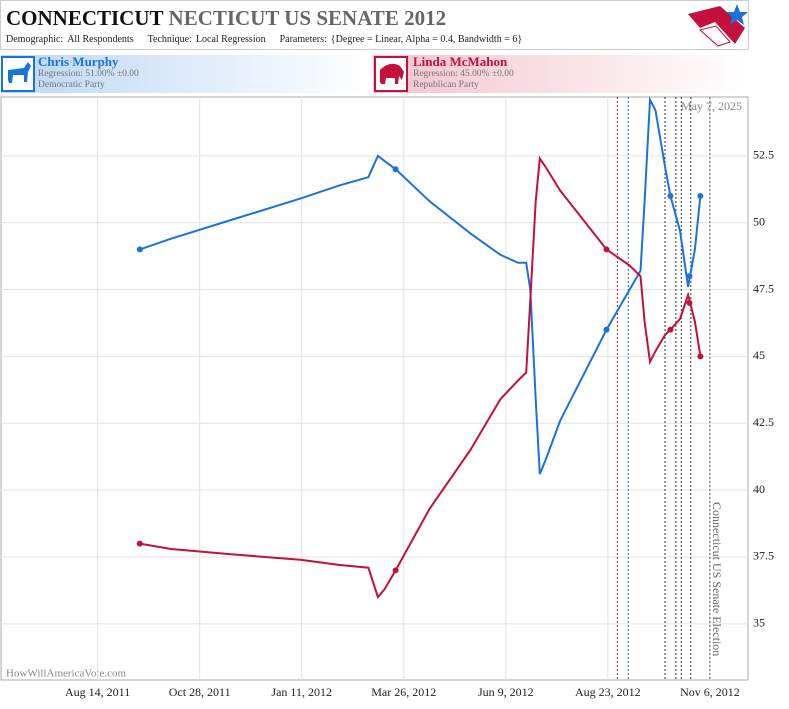 The width and height of the screenshot is (789, 709). What do you see at coordinates (506, 692) in the screenshot?
I see `x-tick-label: Jun 9, 2012` at bounding box center [506, 692].